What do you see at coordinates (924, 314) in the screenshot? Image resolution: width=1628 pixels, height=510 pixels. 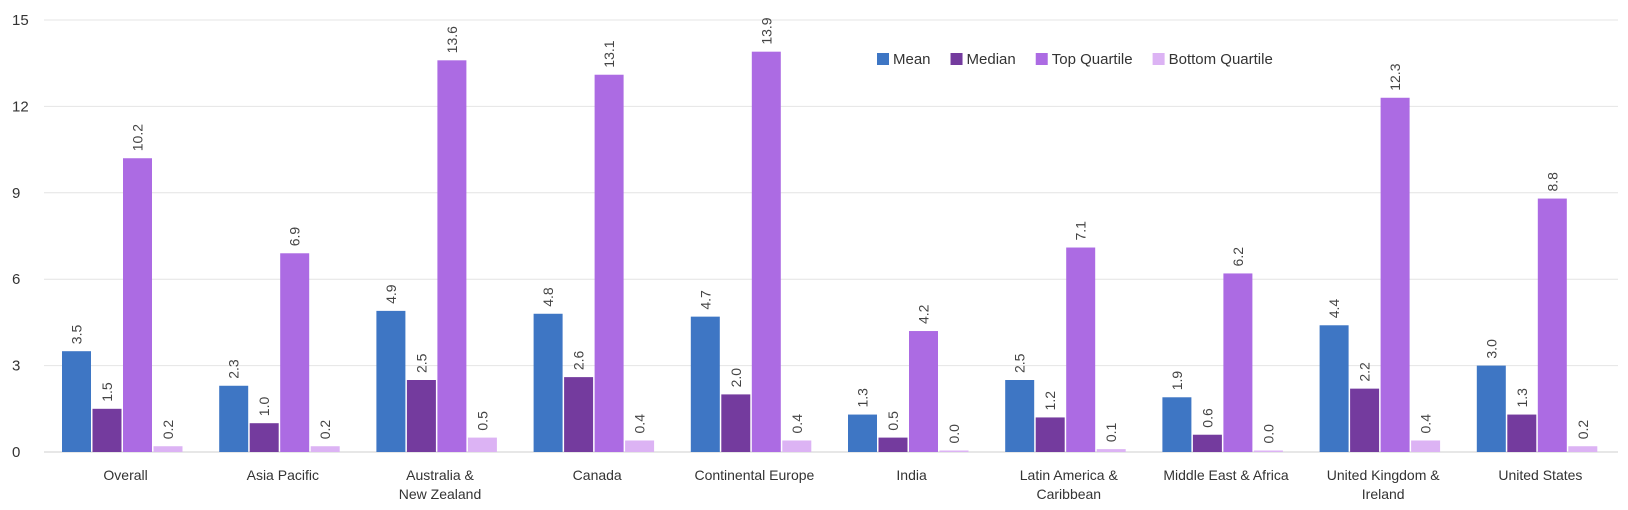 I see `data-label: 4.2` at bounding box center [924, 314].